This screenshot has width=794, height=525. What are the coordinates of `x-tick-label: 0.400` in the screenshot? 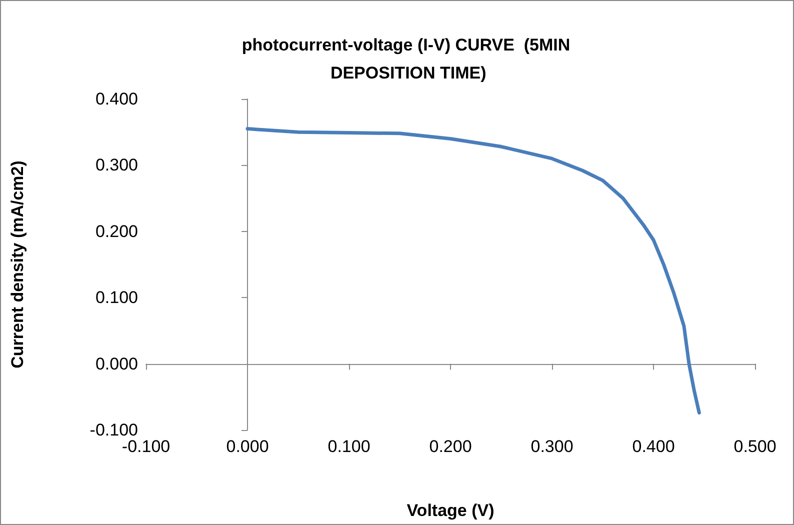 It's located at (653, 446).